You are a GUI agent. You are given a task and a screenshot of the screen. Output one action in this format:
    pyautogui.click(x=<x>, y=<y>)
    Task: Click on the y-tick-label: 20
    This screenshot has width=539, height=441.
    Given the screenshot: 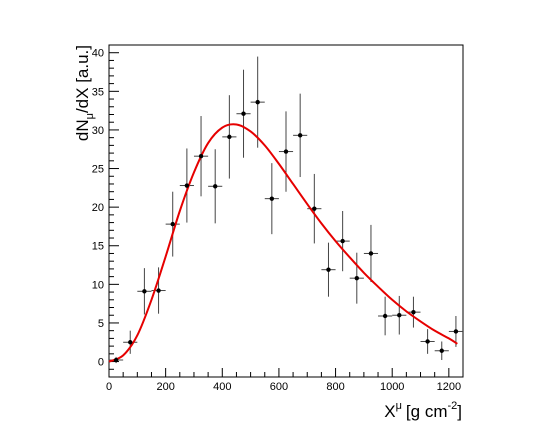 What is the action you would take?
    pyautogui.click(x=98, y=208)
    